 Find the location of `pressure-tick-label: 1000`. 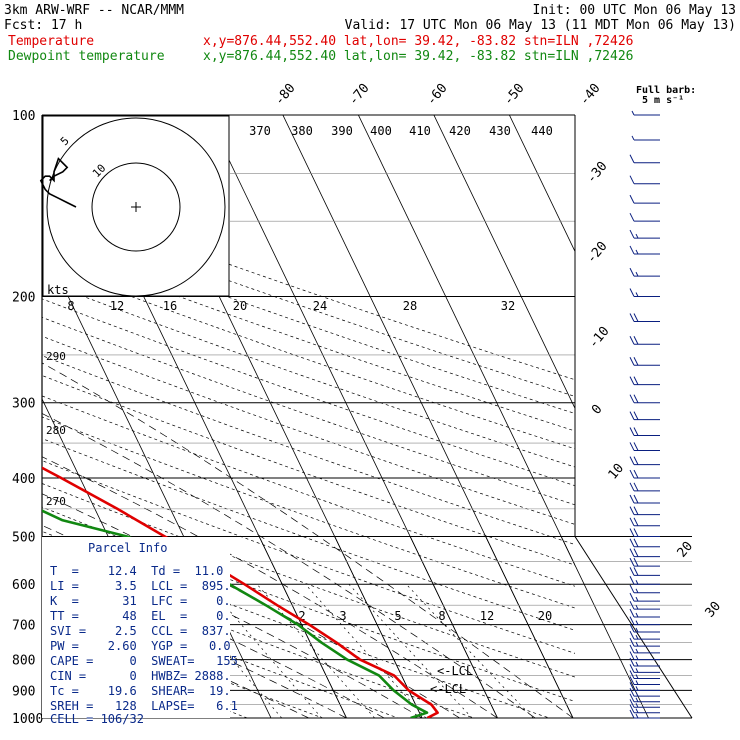

pressure-tick-label: 1000 is located at coordinates (27, 719).